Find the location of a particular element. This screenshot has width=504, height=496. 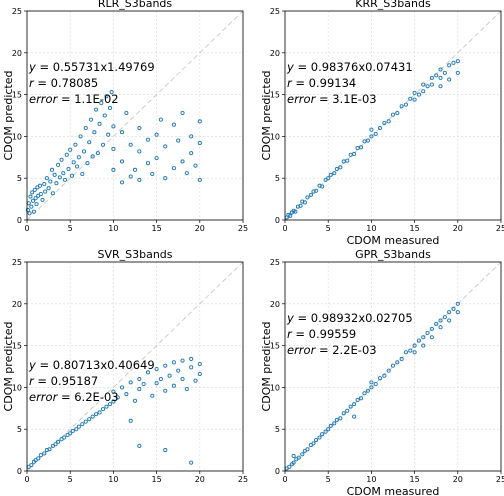

annotation-equation: y = 0.98376x0.07431 is located at coordinates (349, 67).